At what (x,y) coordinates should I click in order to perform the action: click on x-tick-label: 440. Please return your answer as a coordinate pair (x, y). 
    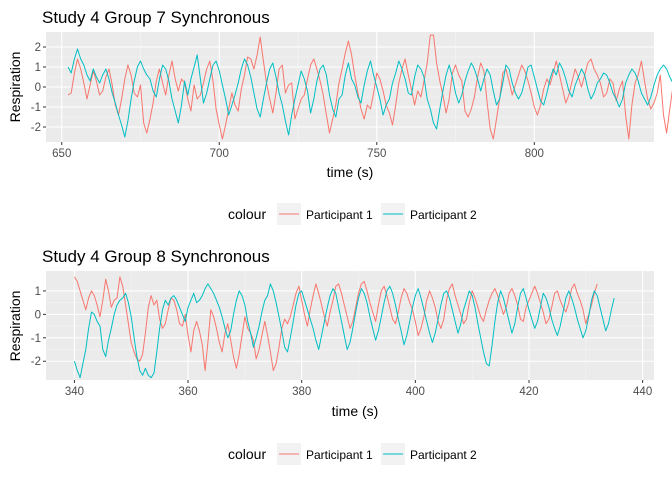
    Looking at the image, I should click on (642, 392).